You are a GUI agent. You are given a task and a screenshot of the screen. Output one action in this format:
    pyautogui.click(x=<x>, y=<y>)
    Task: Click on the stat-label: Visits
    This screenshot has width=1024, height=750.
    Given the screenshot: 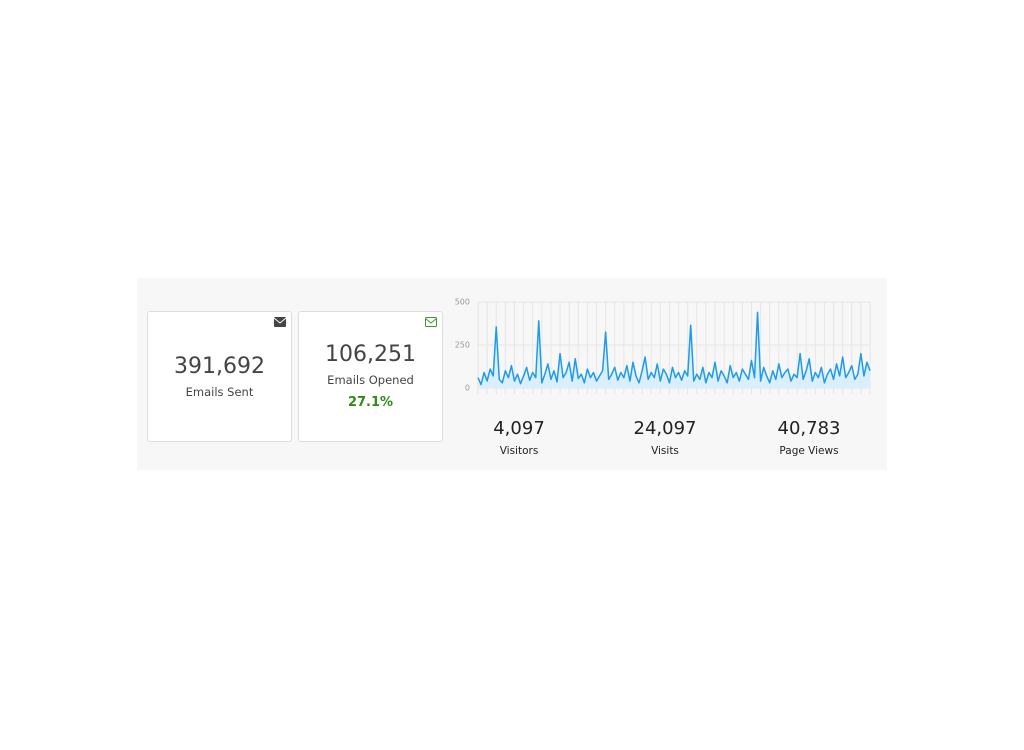 What is the action you would take?
    pyautogui.click(x=665, y=451)
    